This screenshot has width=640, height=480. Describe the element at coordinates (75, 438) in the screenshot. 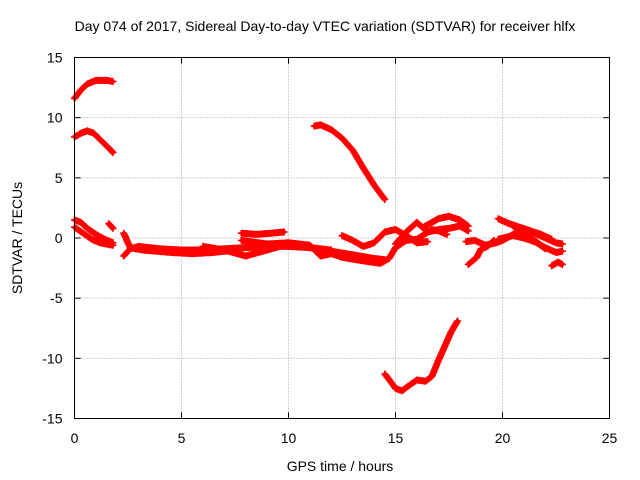

I see `x-tick-label: 0` at that location.